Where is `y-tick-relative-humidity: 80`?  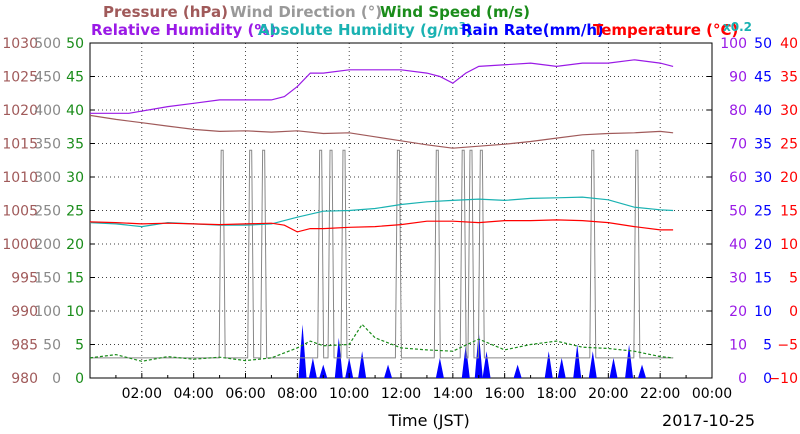
y-tick-relative-humidity: 80 is located at coordinates (738, 111).